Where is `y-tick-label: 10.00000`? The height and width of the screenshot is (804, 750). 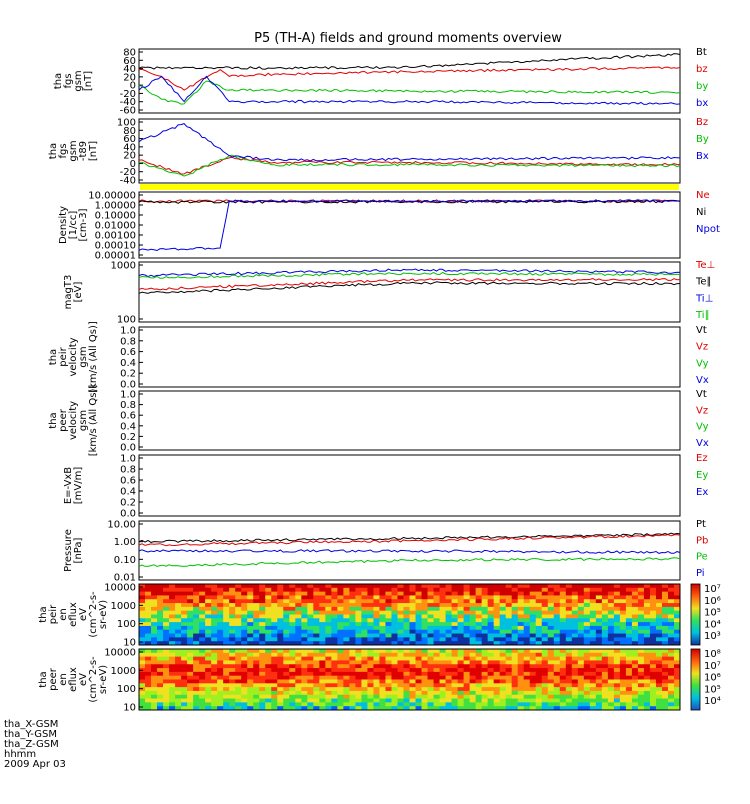 y-tick-label: 10.00000 is located at coordinates (112, 196).